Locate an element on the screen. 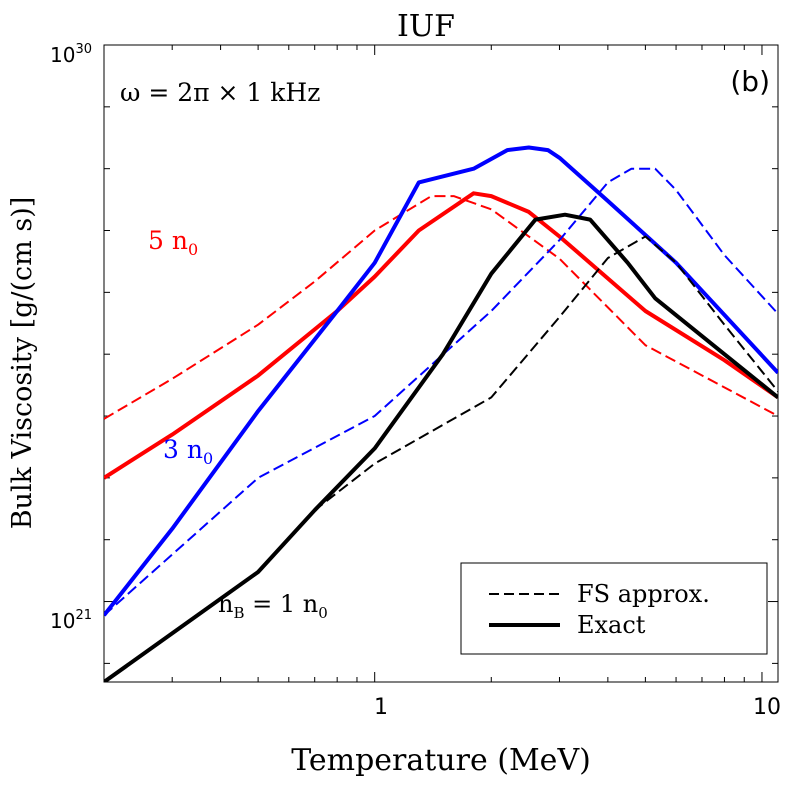 This screenshot has height=789, width=789. legend-box is located at coordinates (614, 608).